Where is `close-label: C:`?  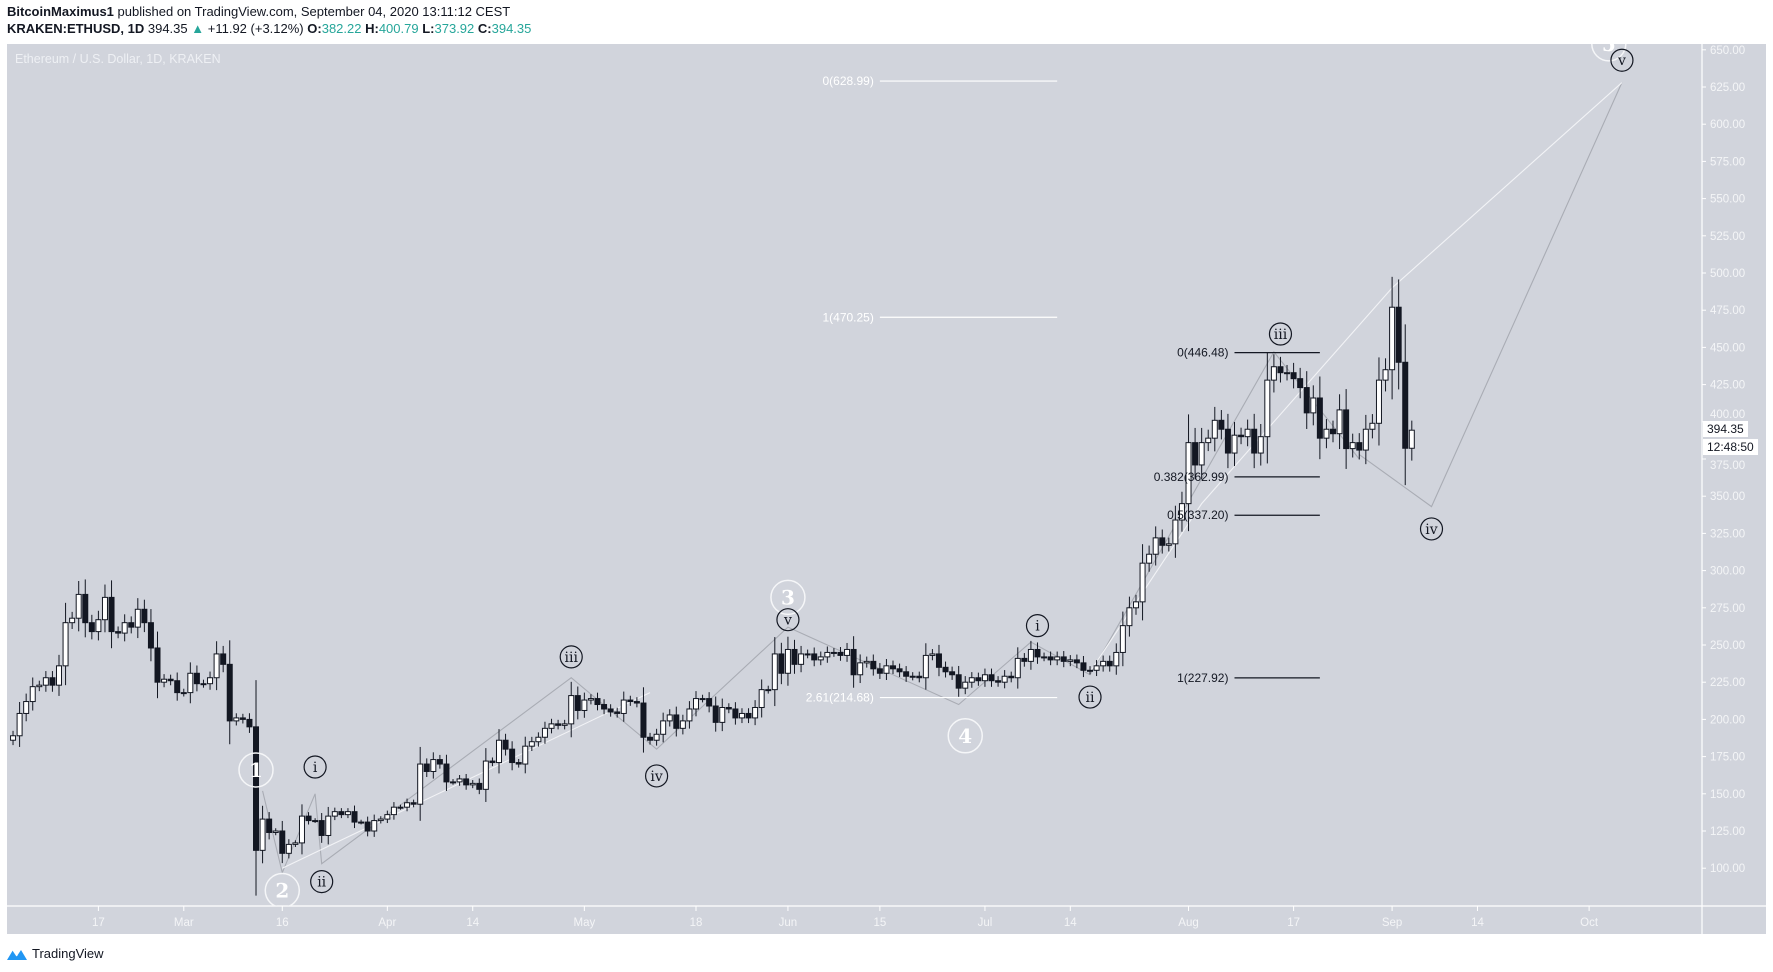
close-label: C: is located at coordinates (484, 28).